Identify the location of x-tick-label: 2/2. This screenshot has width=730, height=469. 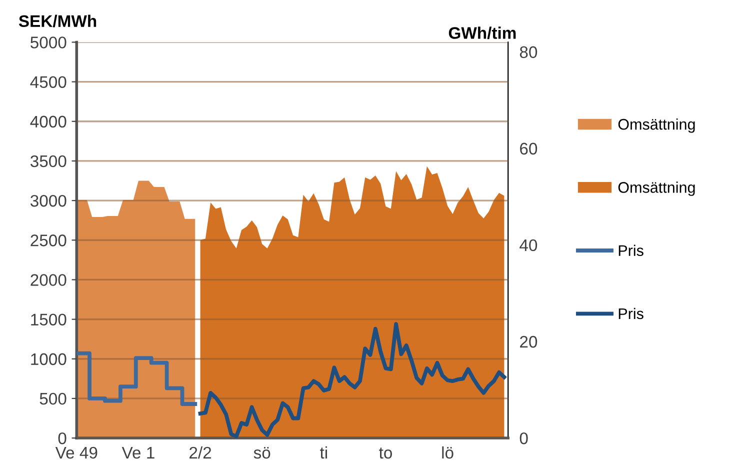
(201, 452).